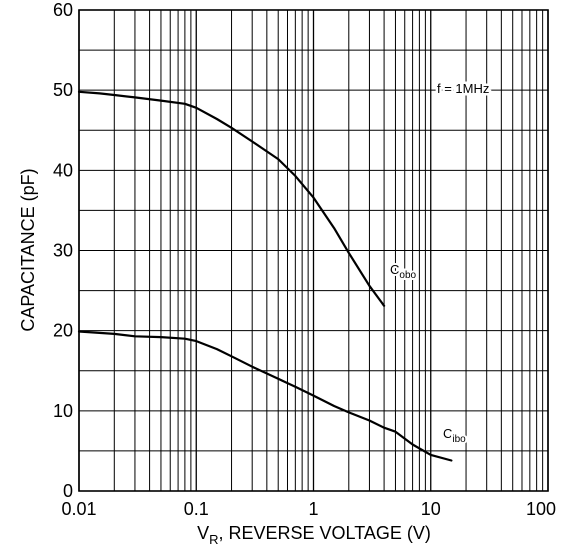 This screenshot has width=584, height=546. Describe the element at coordinates (394, 269) in the screenshot. I see `series-label-cobo-main: C` at that location.